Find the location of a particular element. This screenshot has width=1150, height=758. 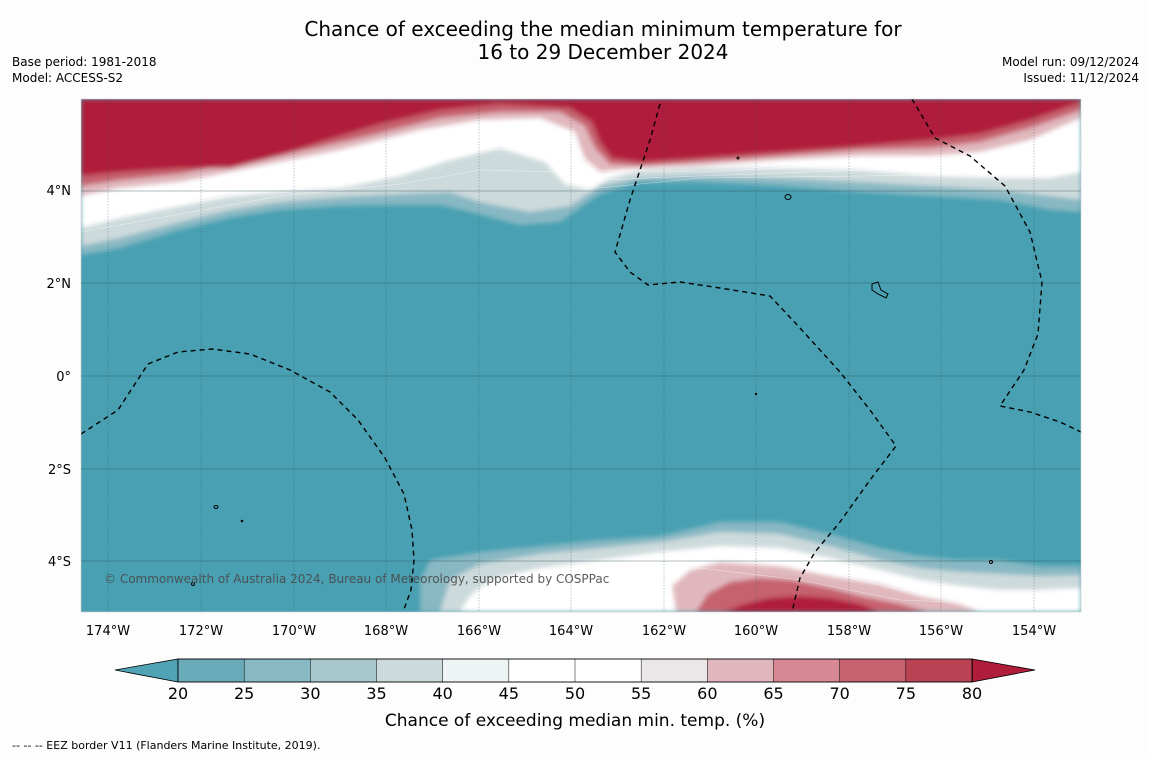

lon-label: 164°W is located at coordinates (571, 631).